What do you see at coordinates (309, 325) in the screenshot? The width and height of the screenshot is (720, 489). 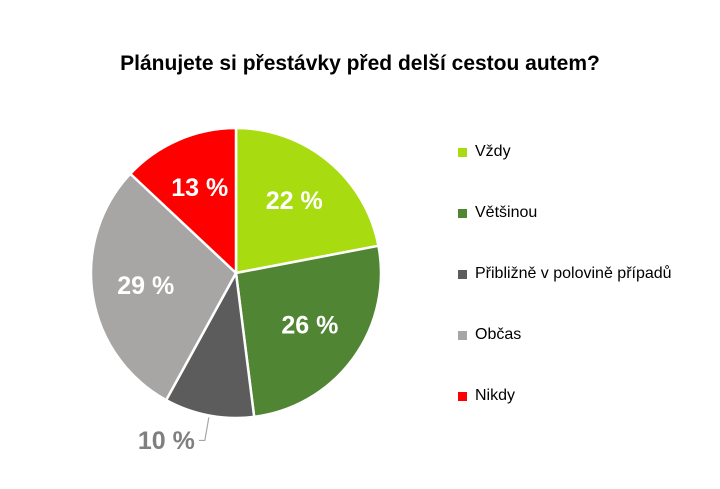 I see `data-label-vetsinou: 26 %` at bounding box center [309, 325].